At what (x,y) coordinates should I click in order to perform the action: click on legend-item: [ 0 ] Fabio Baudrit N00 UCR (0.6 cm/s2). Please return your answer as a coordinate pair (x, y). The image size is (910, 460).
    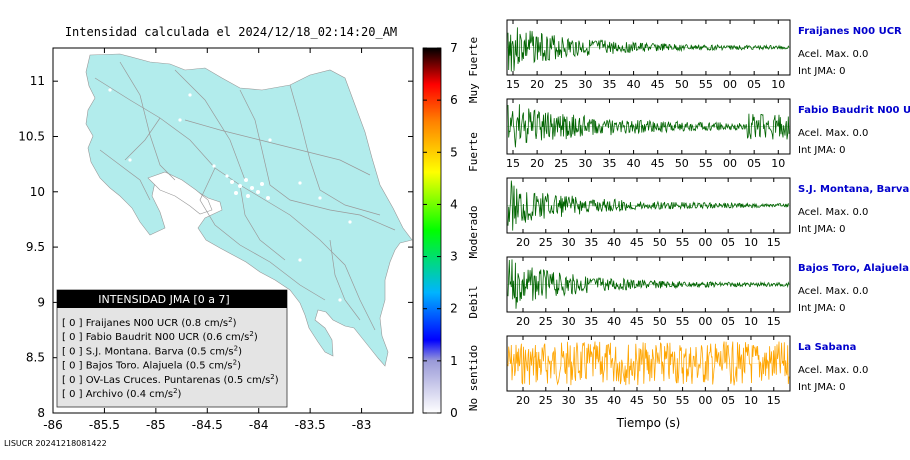
    Looking at the image, I should click on (160, 336).